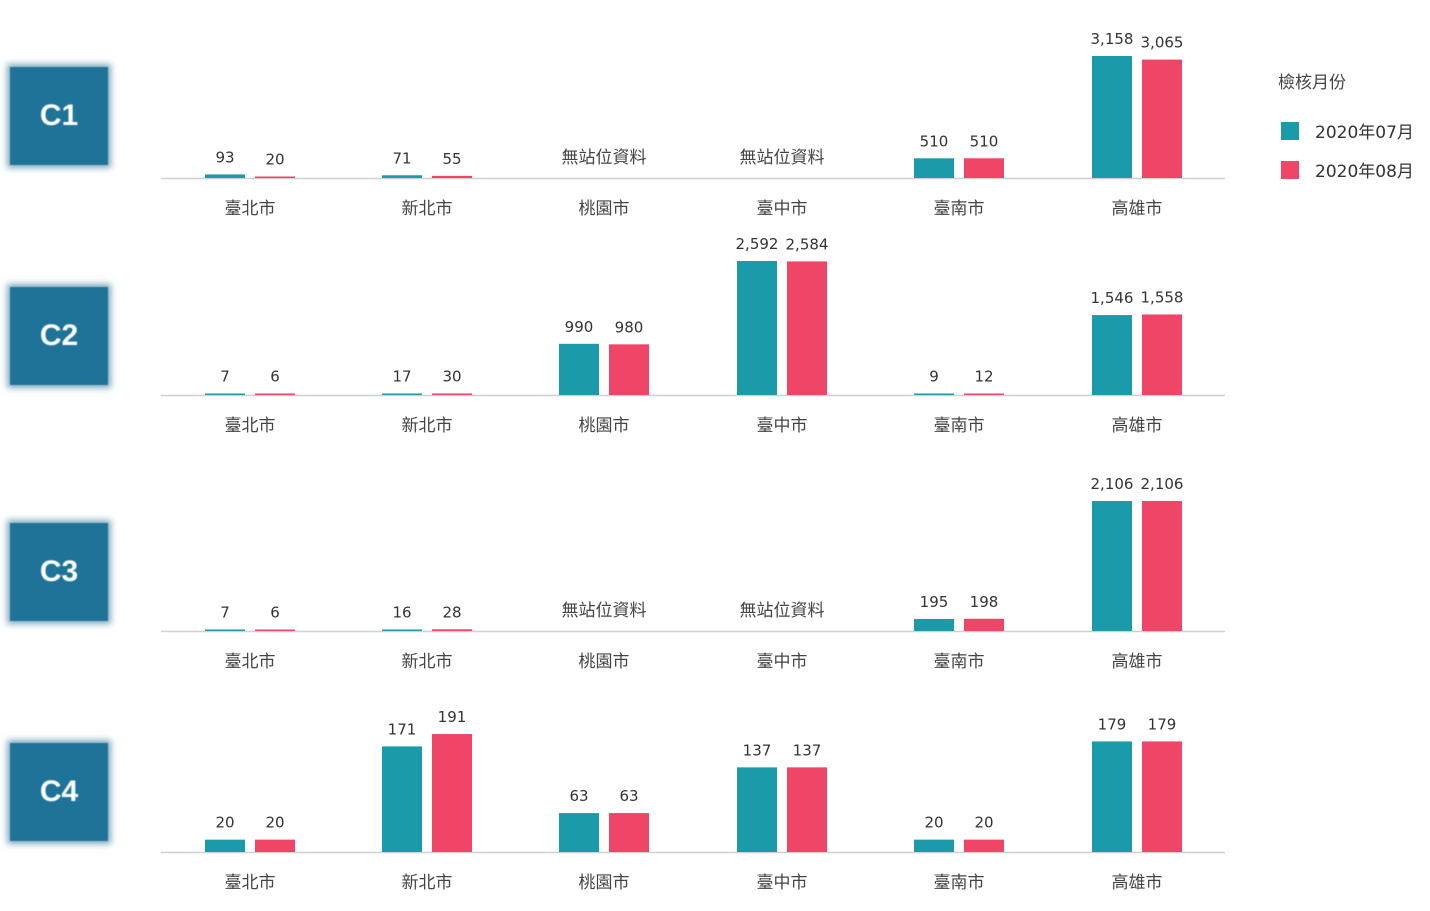  What do you see at coordinates (59, 116) in the screenshot?
I see `row-badge-c1: C1` at bounding box center [59, 116].